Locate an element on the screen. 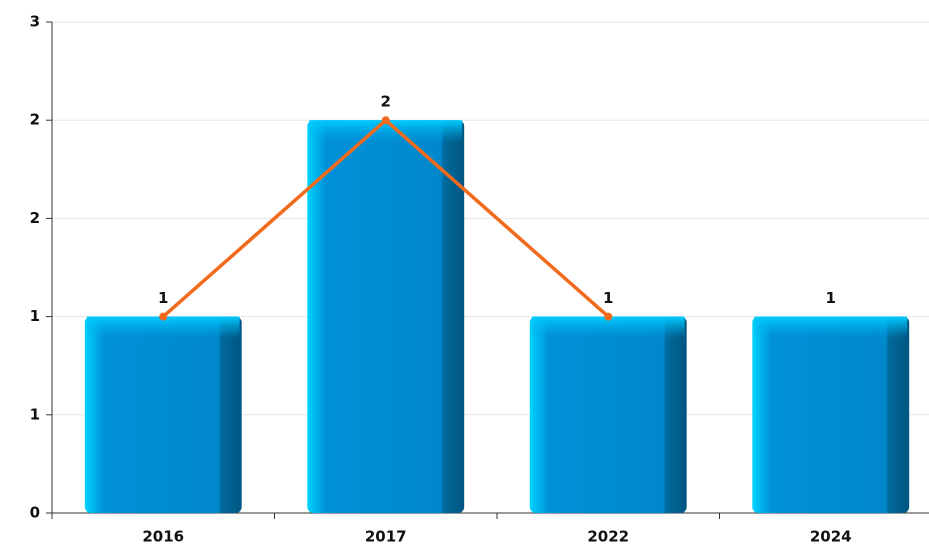  x-tick-label: 2024 is located at coordinates (831, 537).